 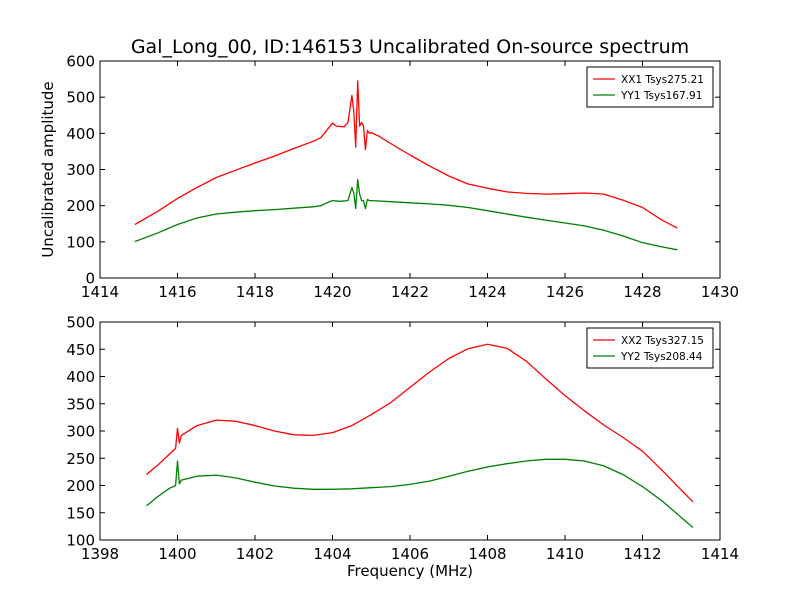 I want to click on x-tick-label: 1418, so click(x=255, y=292).